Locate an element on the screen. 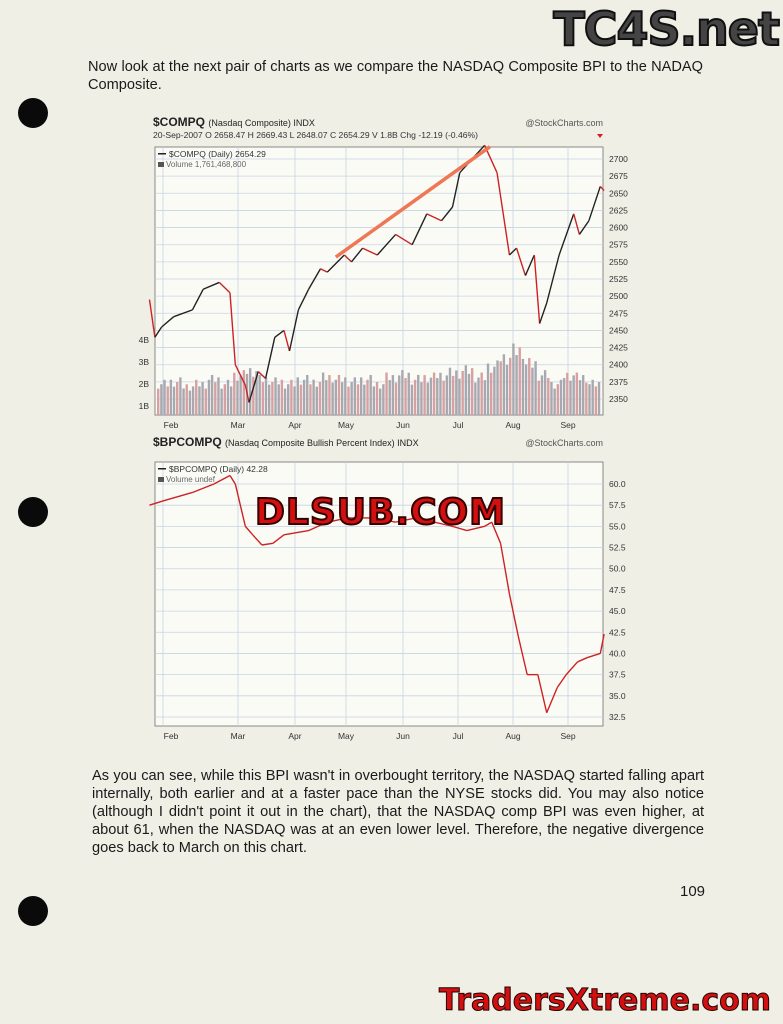 The height and width of the screenshot is (1024, 783). y-tick-label: 2675 is located at coordinates (618, 176).